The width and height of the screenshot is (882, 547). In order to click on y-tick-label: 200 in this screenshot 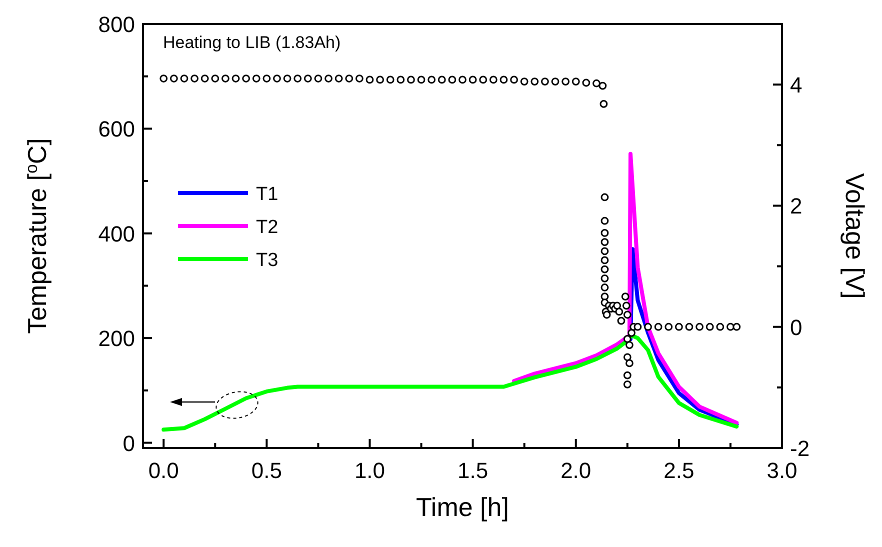, I will do `click(116, 339)`.